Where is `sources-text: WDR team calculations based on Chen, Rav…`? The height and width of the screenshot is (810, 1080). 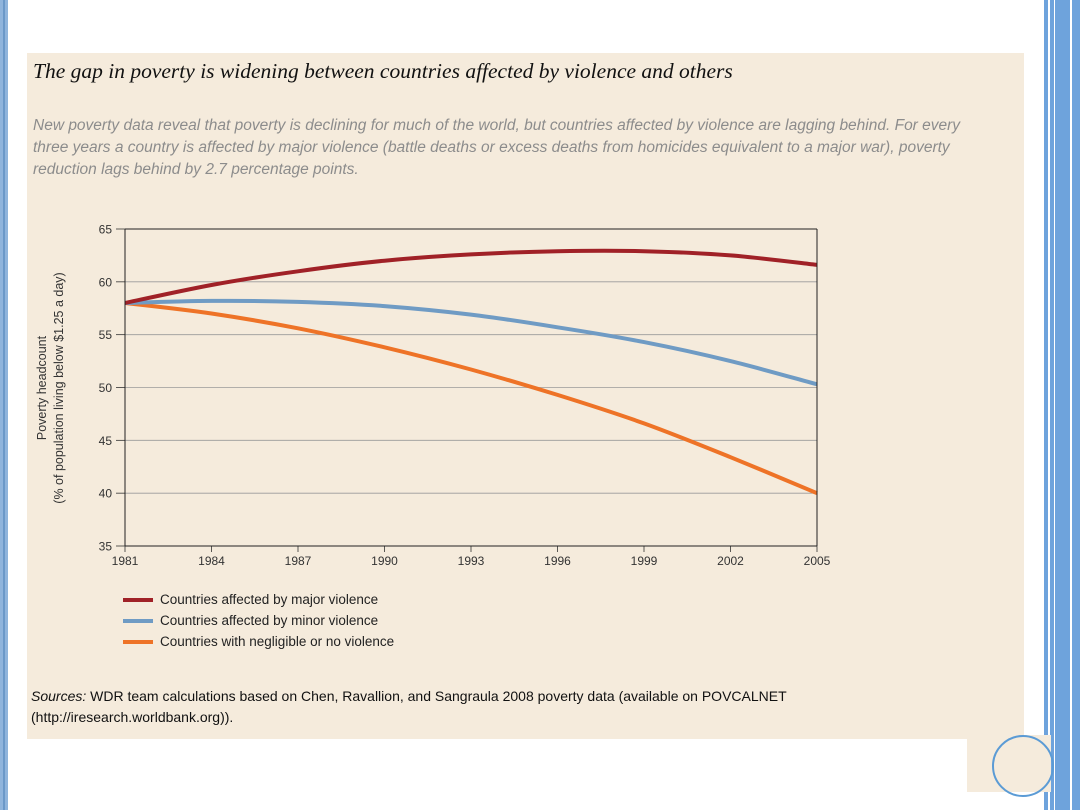
sources-text: WDR team calculations based on Chen, Rav… is located at coordinates (409, 706).